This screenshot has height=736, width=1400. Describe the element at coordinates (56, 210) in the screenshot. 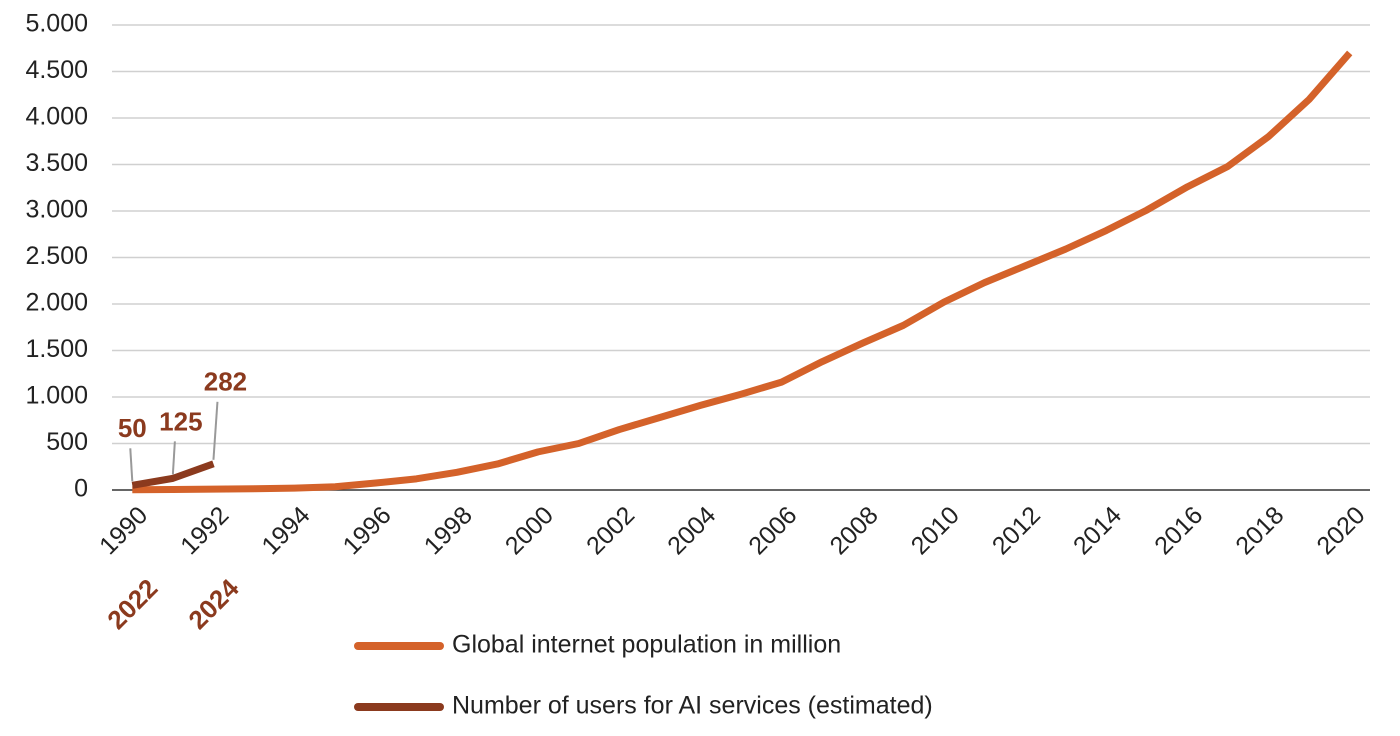

I see `y-tick-label: 3.000` at that location.